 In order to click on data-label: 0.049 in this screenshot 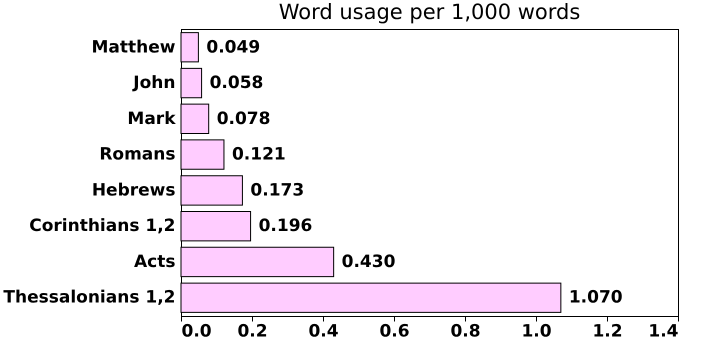, I will do `click(233, 47)`.